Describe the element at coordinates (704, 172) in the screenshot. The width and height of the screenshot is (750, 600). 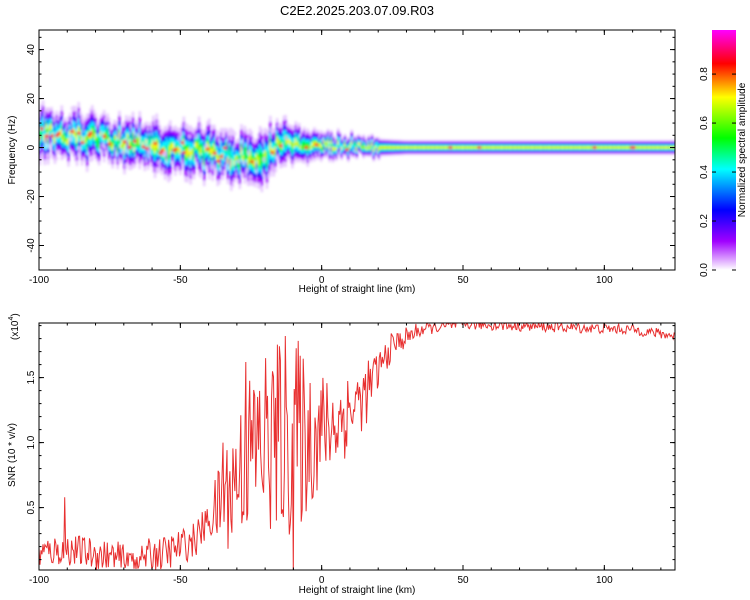
I see `colorbar-tick-label: 0.4` at that location.